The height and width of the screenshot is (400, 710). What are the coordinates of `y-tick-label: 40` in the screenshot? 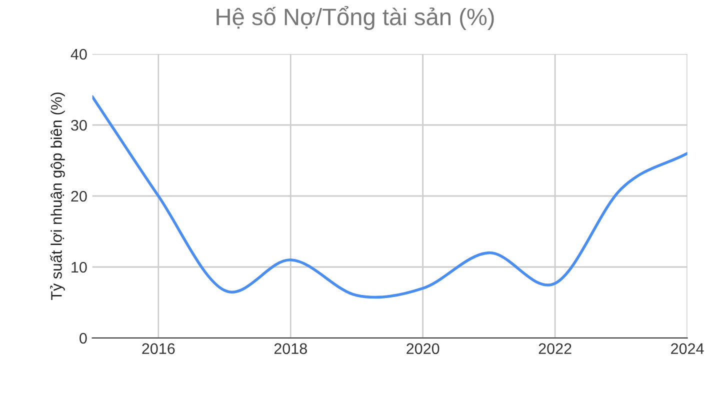 It's located at (78, 54).